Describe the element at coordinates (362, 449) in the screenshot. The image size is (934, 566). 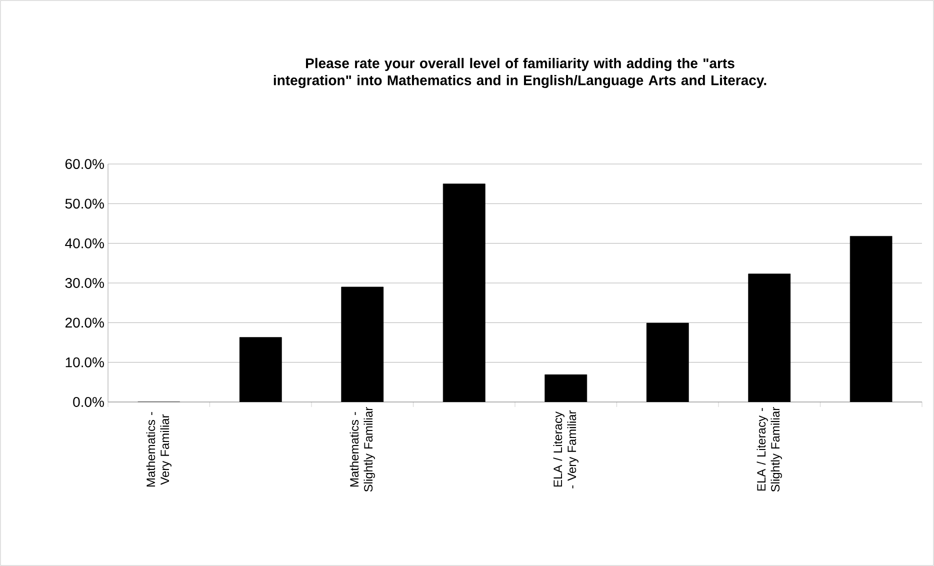
I see `x-tick-label: Mathematics - Slightly Familiar` at that location.